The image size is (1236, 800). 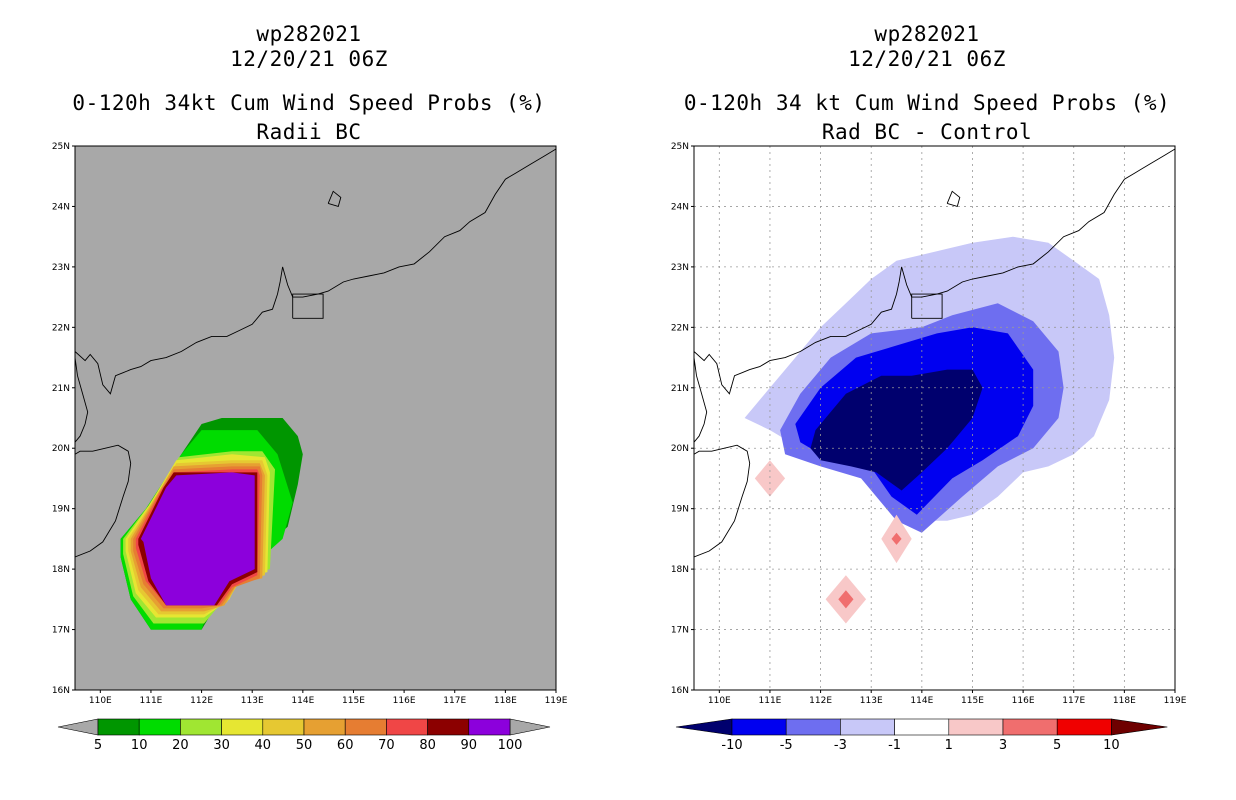 What do you see at coordinates (1139, 727) in the screenshot?
I see `colorbar-over-triangle` at bounding box center [1139, 727].